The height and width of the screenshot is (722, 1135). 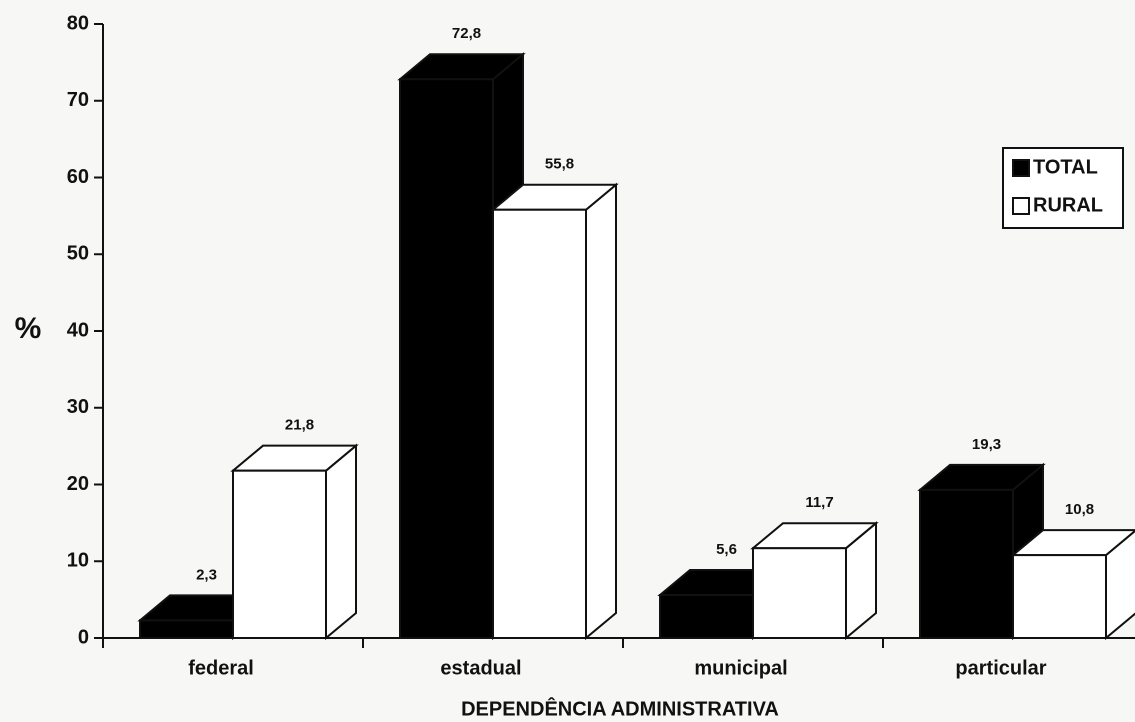 I want to click on y-tick-label: 80, so click(x=78, y=23).